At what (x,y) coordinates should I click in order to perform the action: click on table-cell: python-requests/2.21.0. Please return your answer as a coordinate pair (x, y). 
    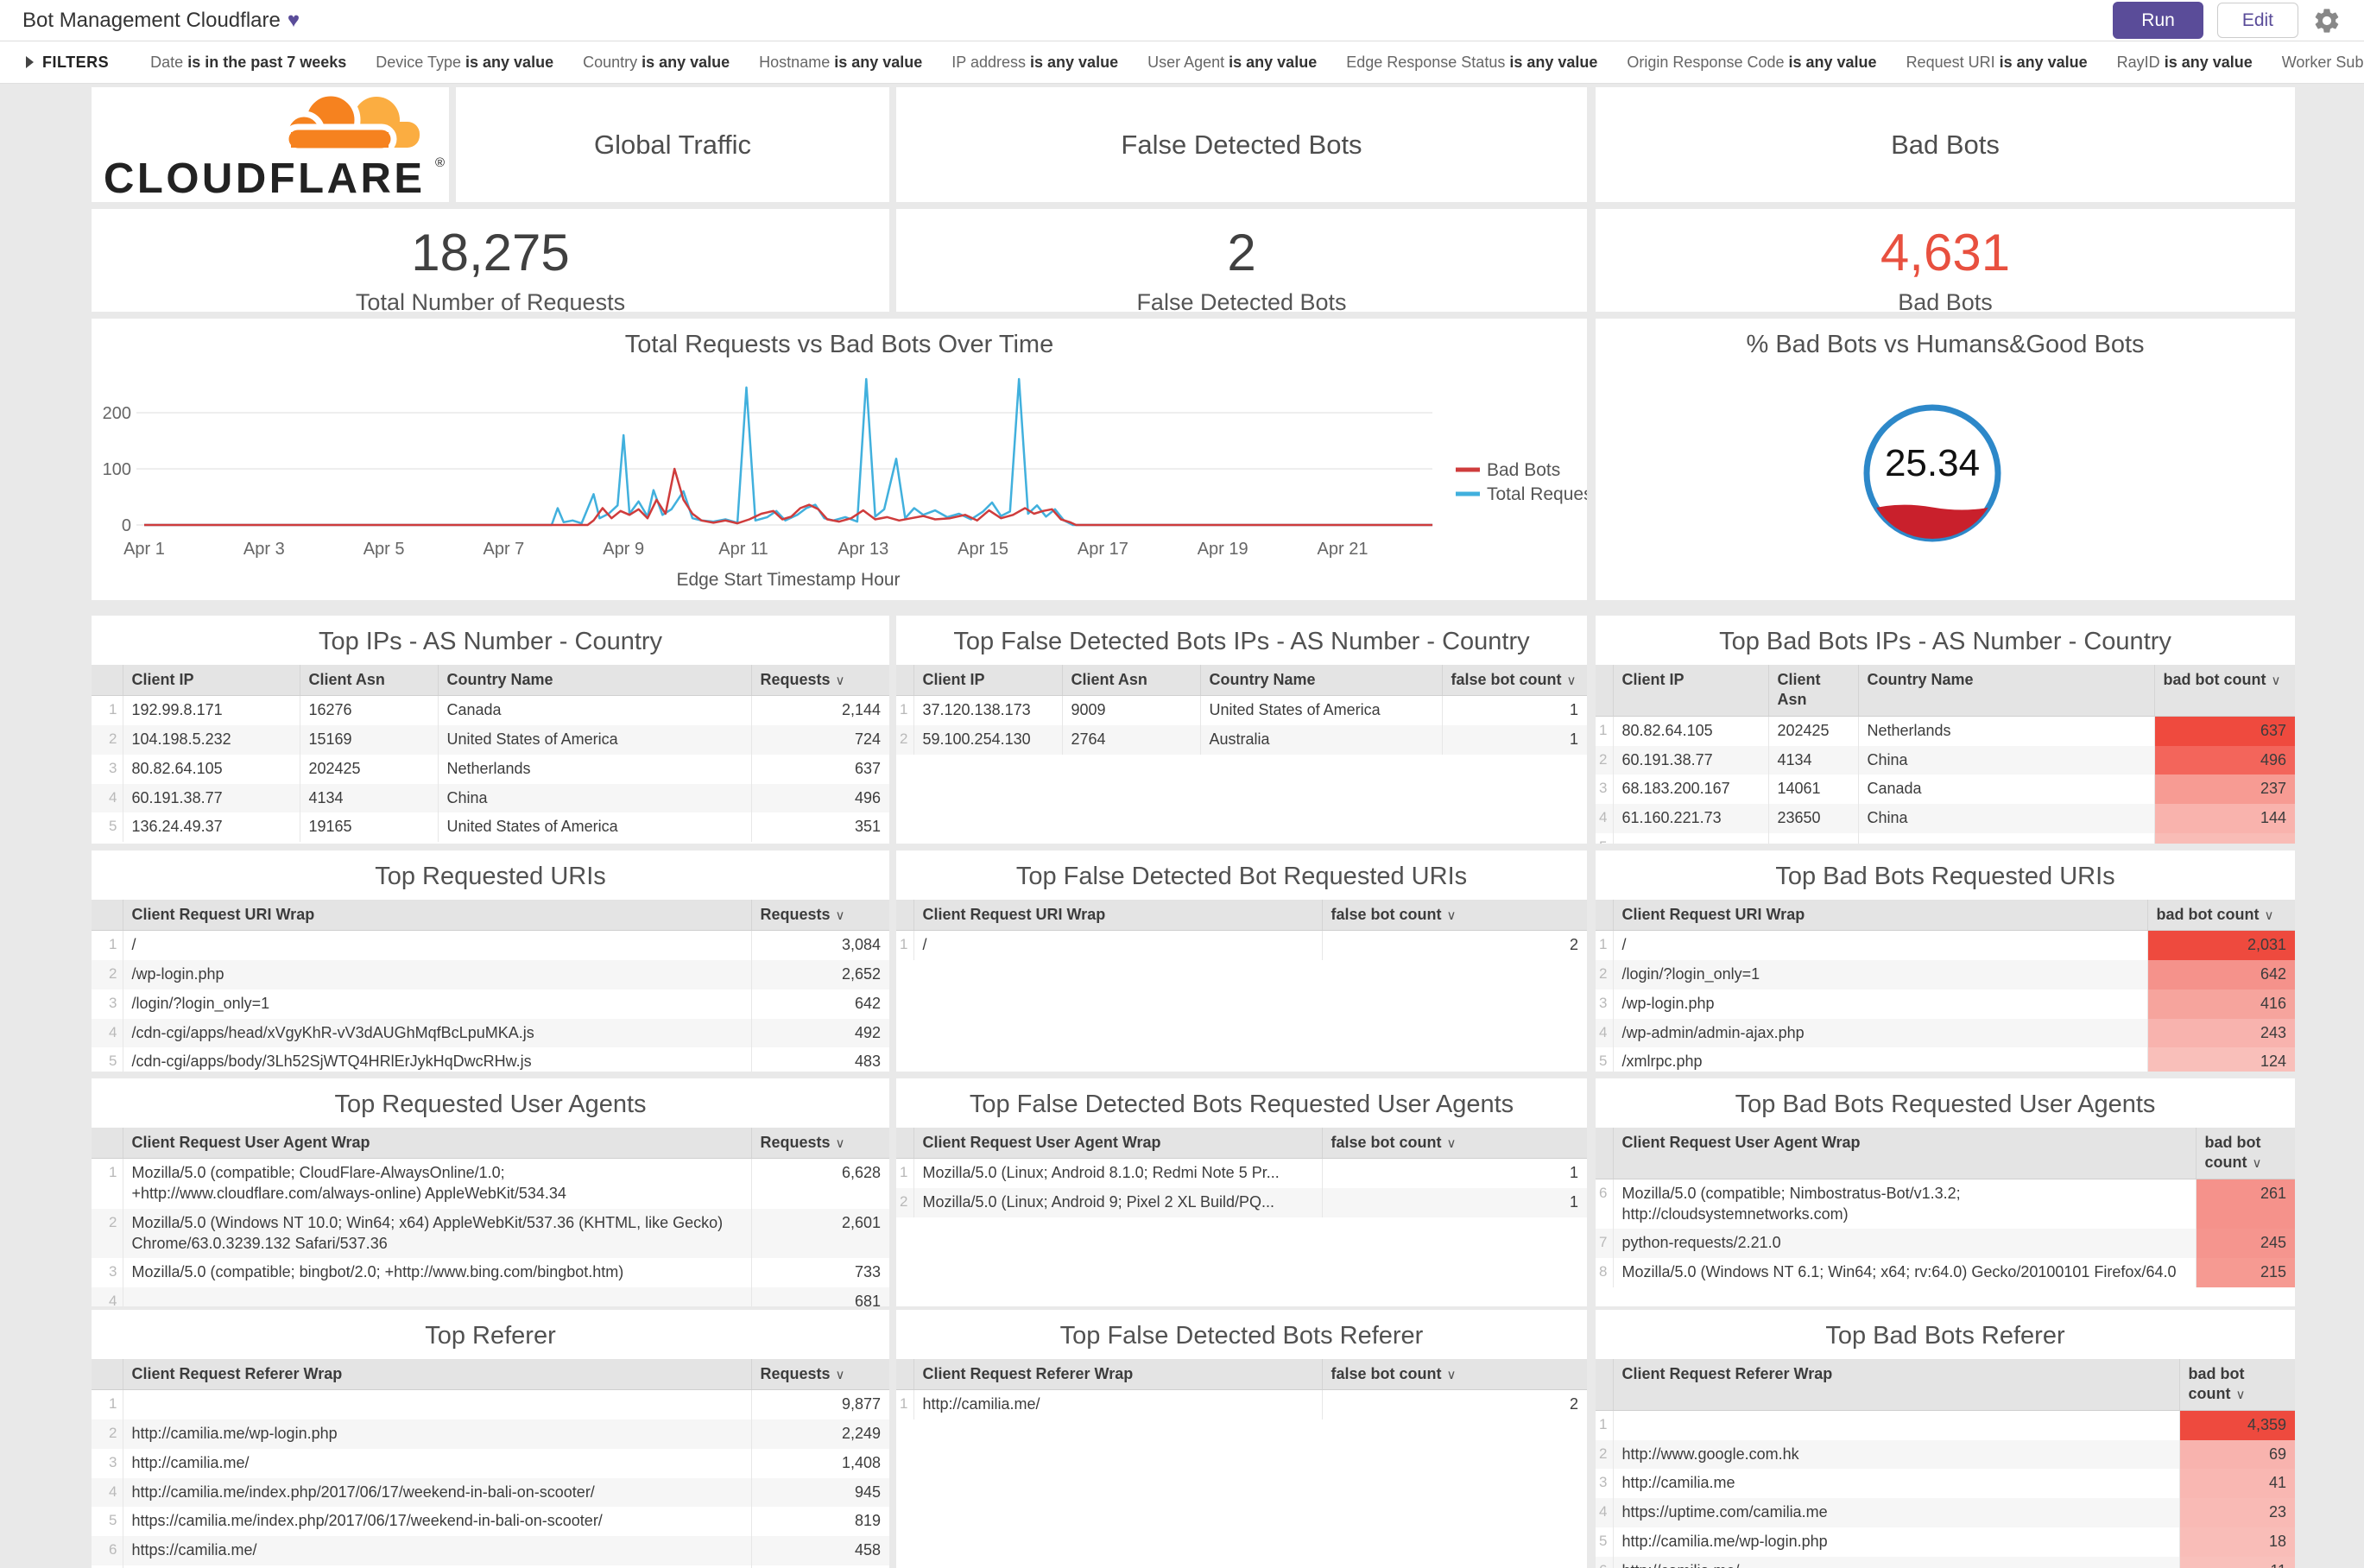
    Looking at the image, I should click on (1904, 1244).